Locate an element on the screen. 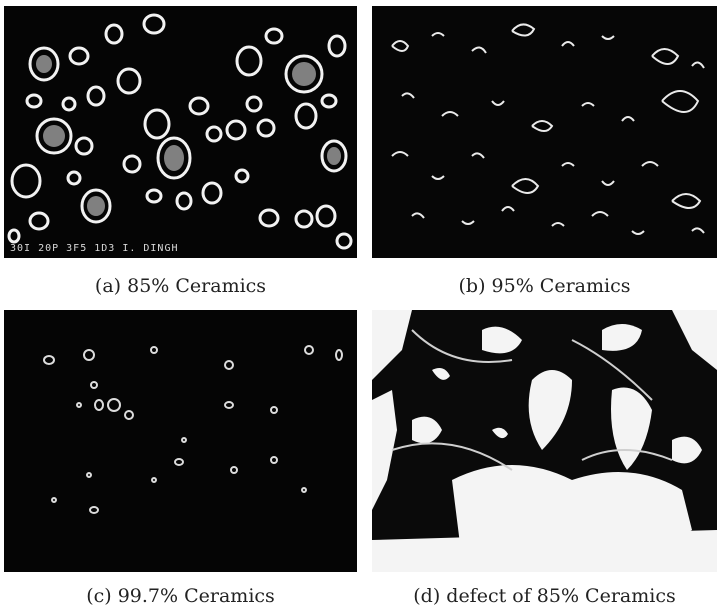  caption-a: (a) 85% Ceramics is located at coordinates (180, 286).